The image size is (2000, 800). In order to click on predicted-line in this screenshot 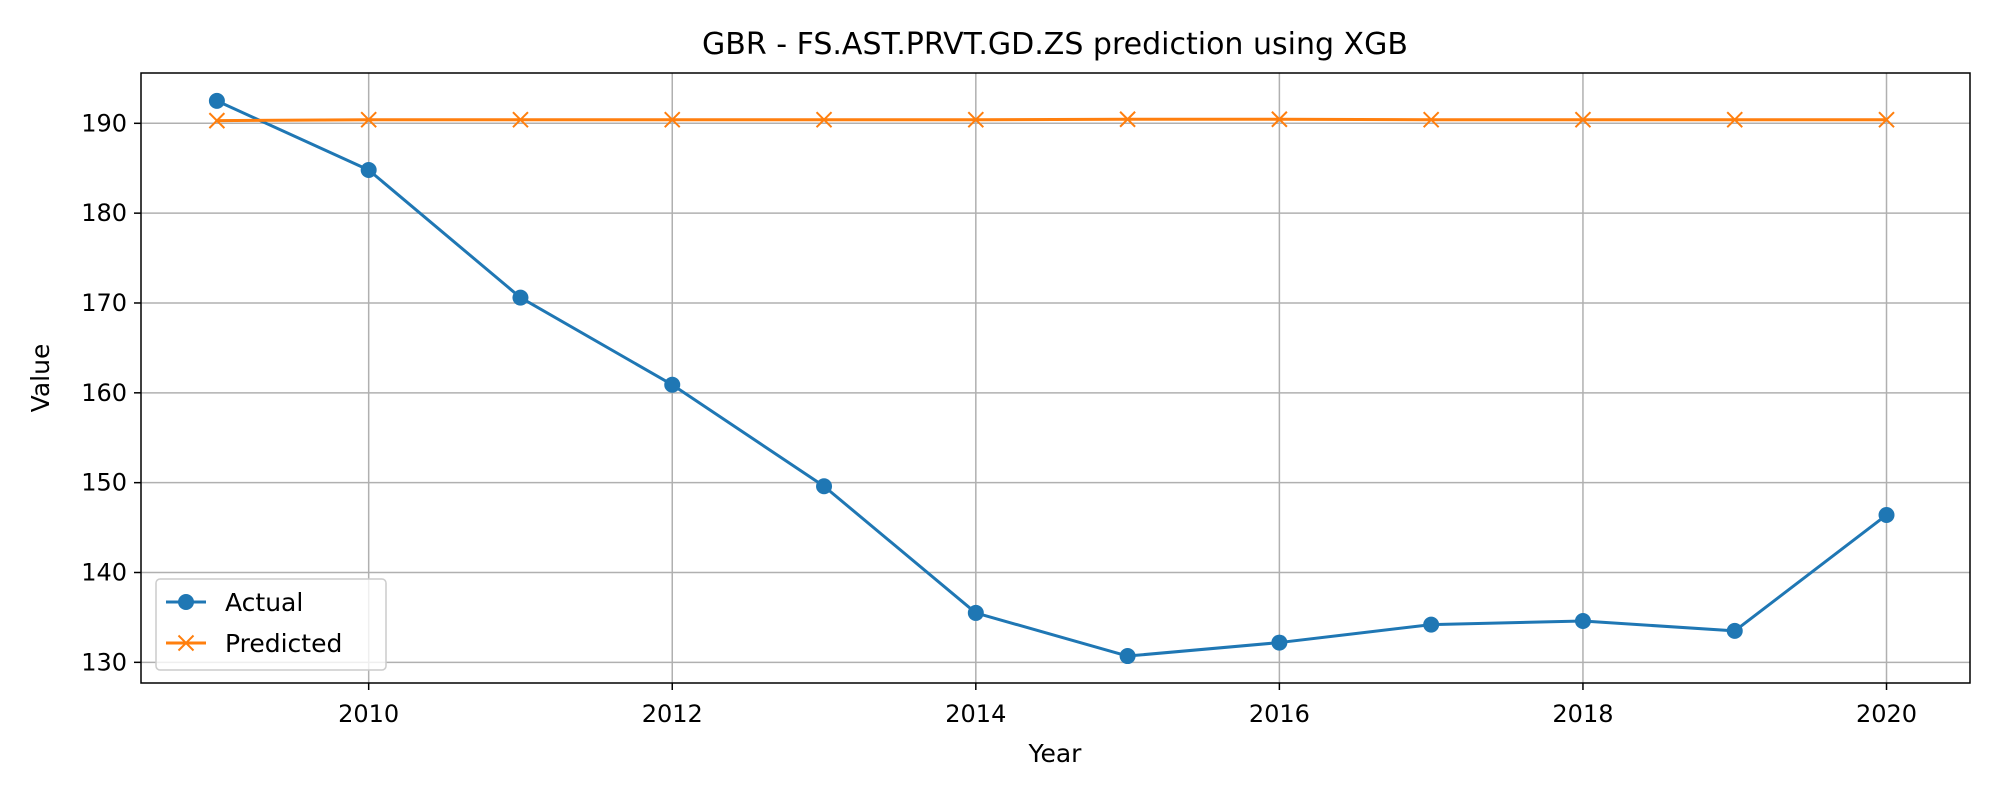, I will do `click(1052, 120)`.